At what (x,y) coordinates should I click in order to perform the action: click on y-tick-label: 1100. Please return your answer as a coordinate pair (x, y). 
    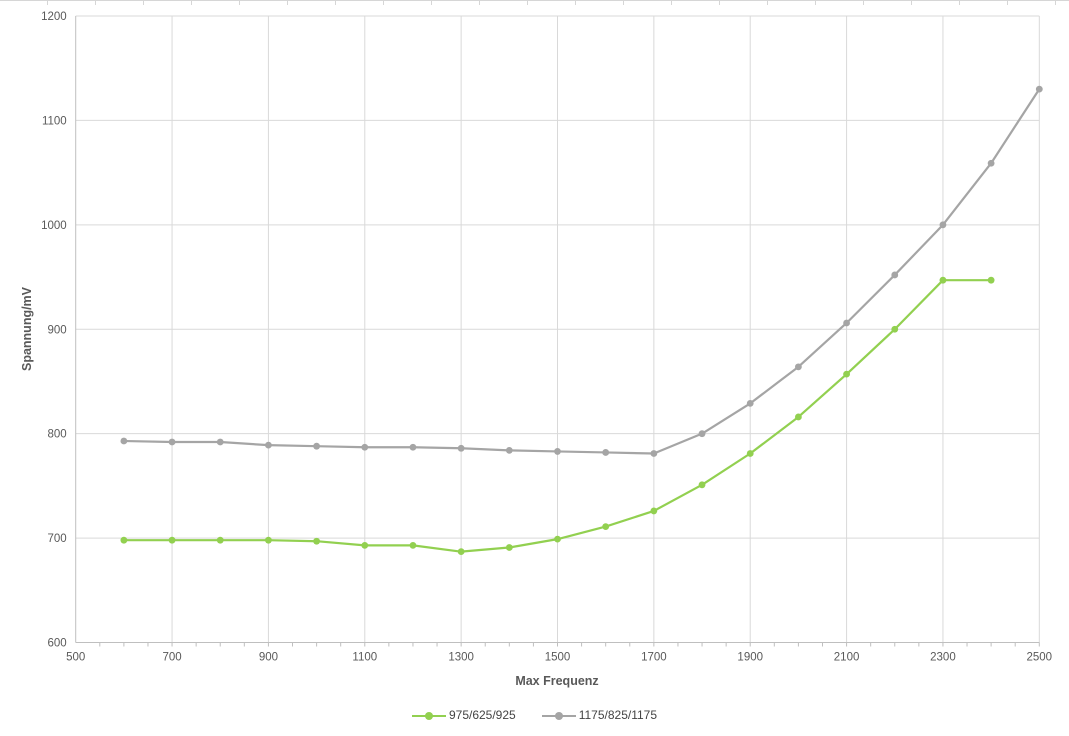
    Looking at the image, I should click on (54, 121).